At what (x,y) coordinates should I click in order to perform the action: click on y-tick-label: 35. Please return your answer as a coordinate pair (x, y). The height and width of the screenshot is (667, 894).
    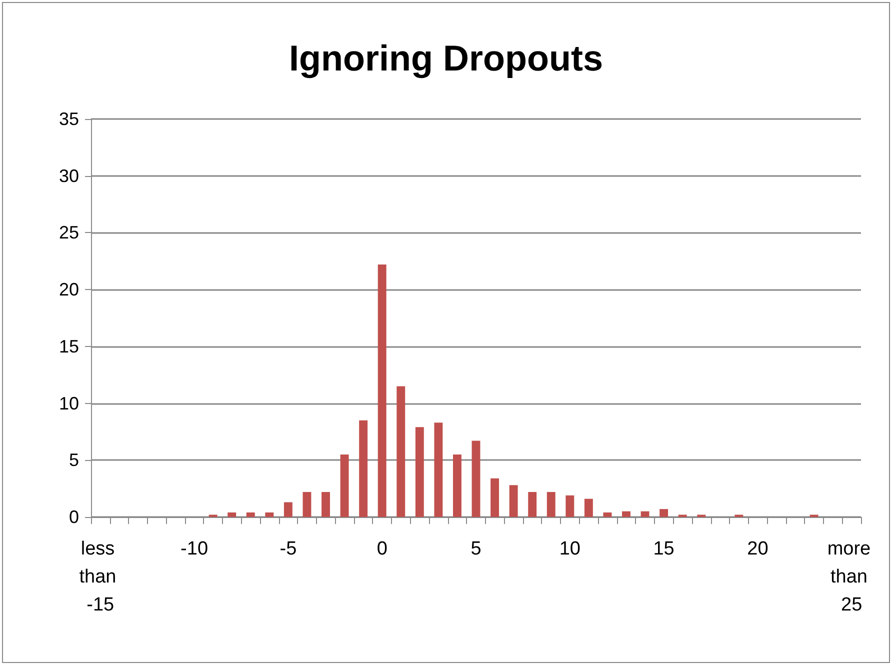
    Looking at the image, I should click on (68, 119).